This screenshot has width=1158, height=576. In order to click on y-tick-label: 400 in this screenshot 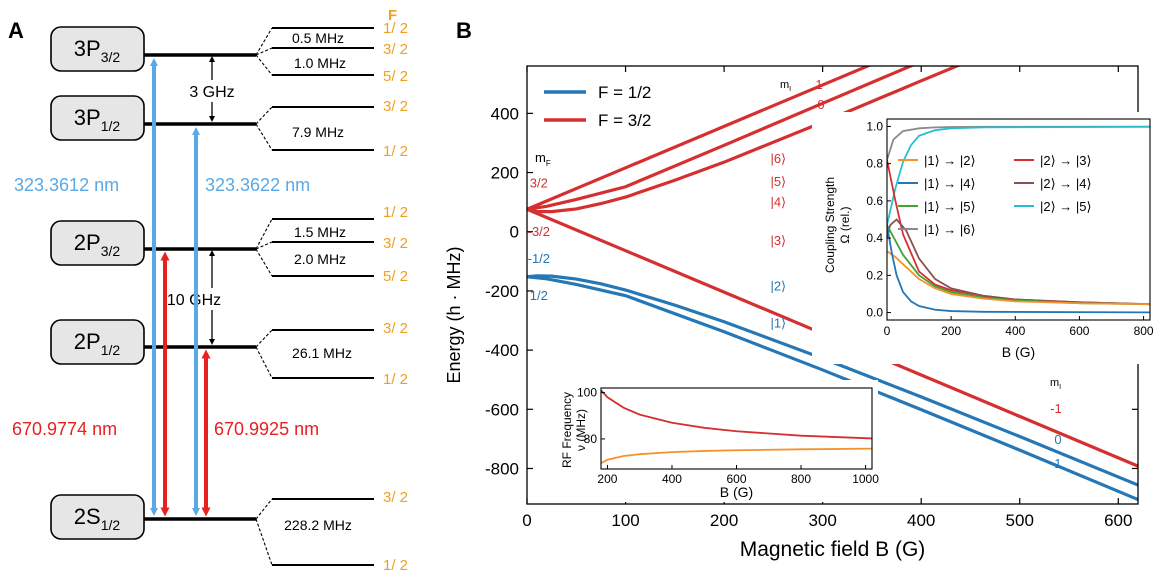, I will do `click(505, 113)`.